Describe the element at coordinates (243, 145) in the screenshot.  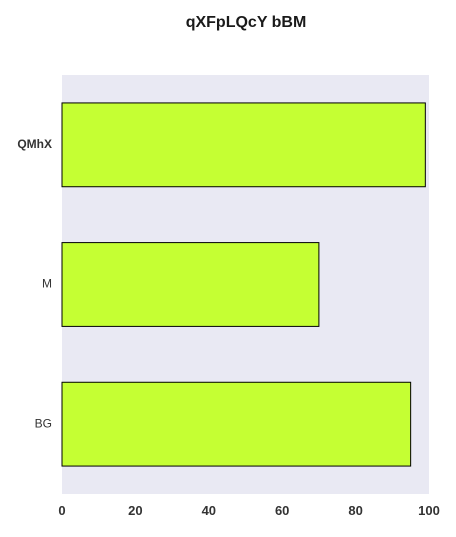
I see `bar-qmhx` at that location.